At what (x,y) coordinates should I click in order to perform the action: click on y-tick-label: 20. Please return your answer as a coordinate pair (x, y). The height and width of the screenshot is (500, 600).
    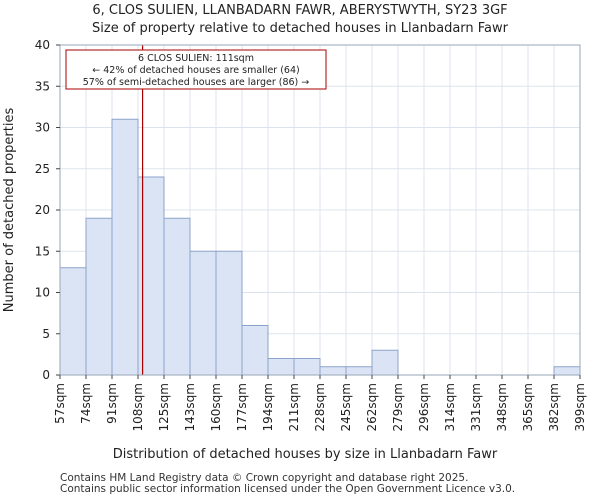
    Looking at the image, I should click on (42, 210).